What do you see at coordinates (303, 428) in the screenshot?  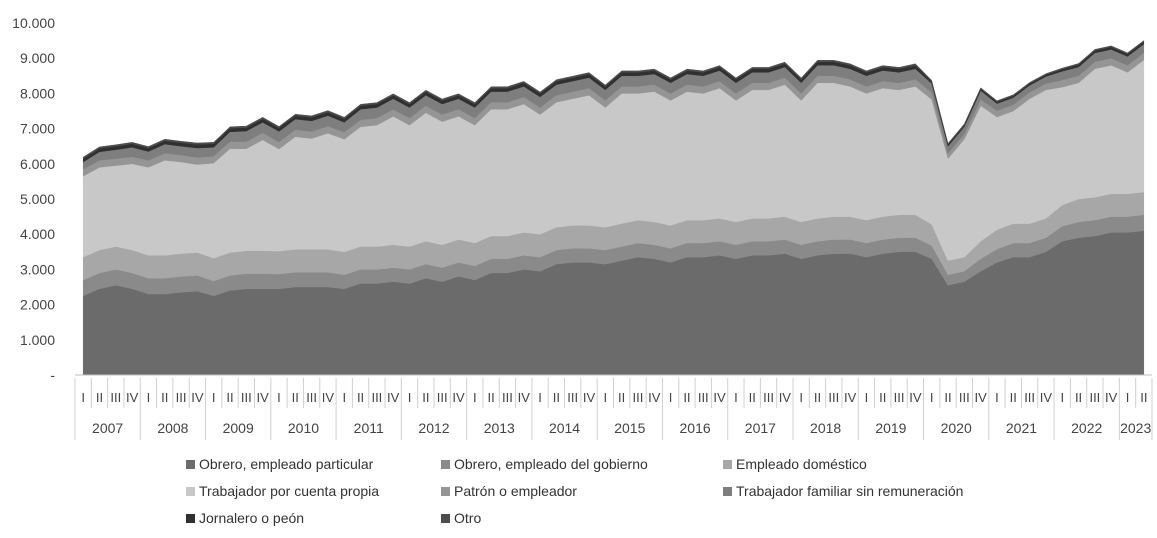 I see `year-label: 2010` at bounding box center [303, 428].